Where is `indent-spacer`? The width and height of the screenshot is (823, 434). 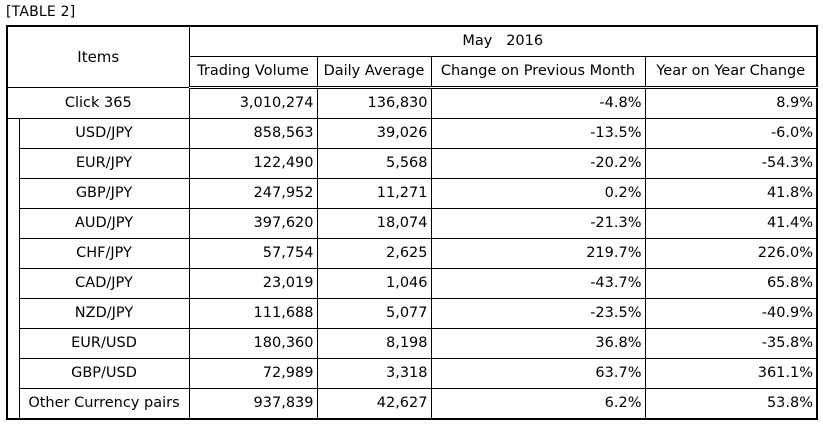
indent-spacer is located at coordinates (13, 268).